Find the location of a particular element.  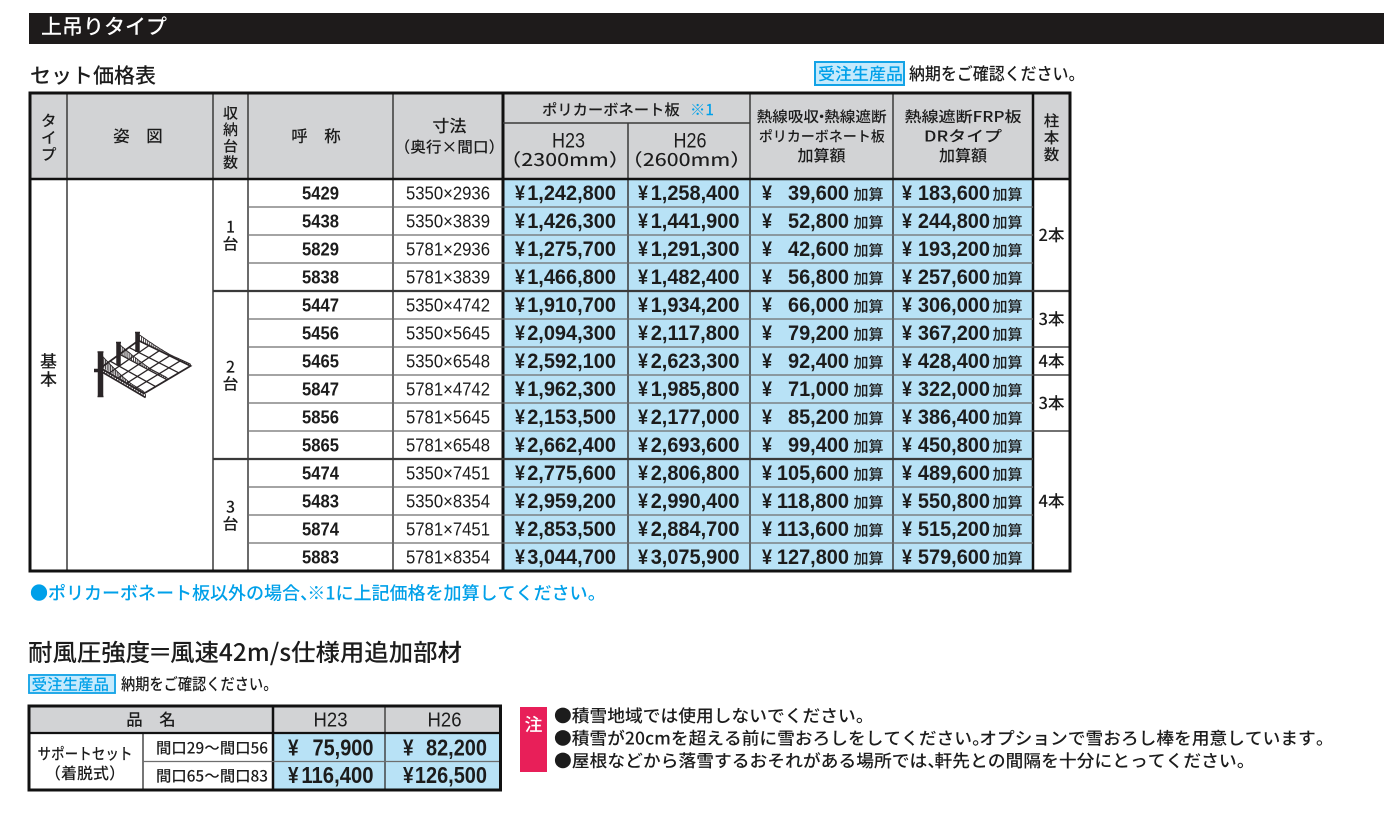

svg-text: 244,800 is located at coordinates (954, 221).